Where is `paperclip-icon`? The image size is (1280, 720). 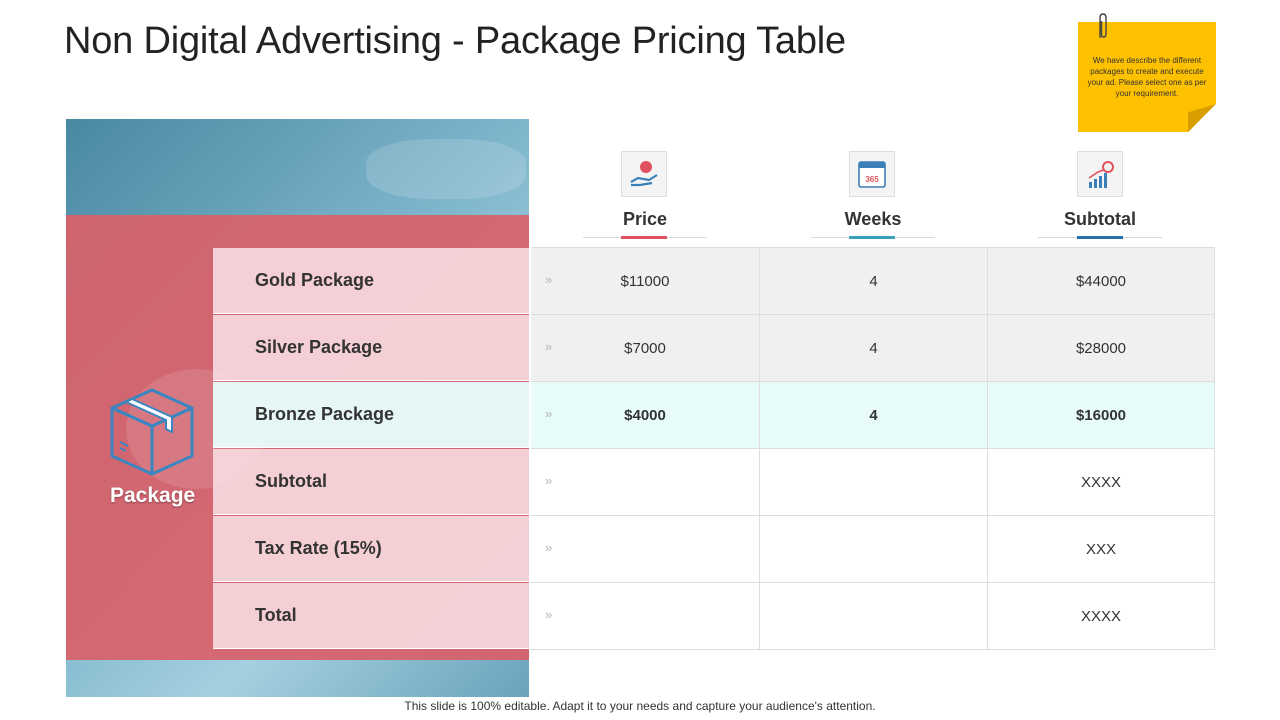 paperclip-icon is located at coordinates (1103, 25).